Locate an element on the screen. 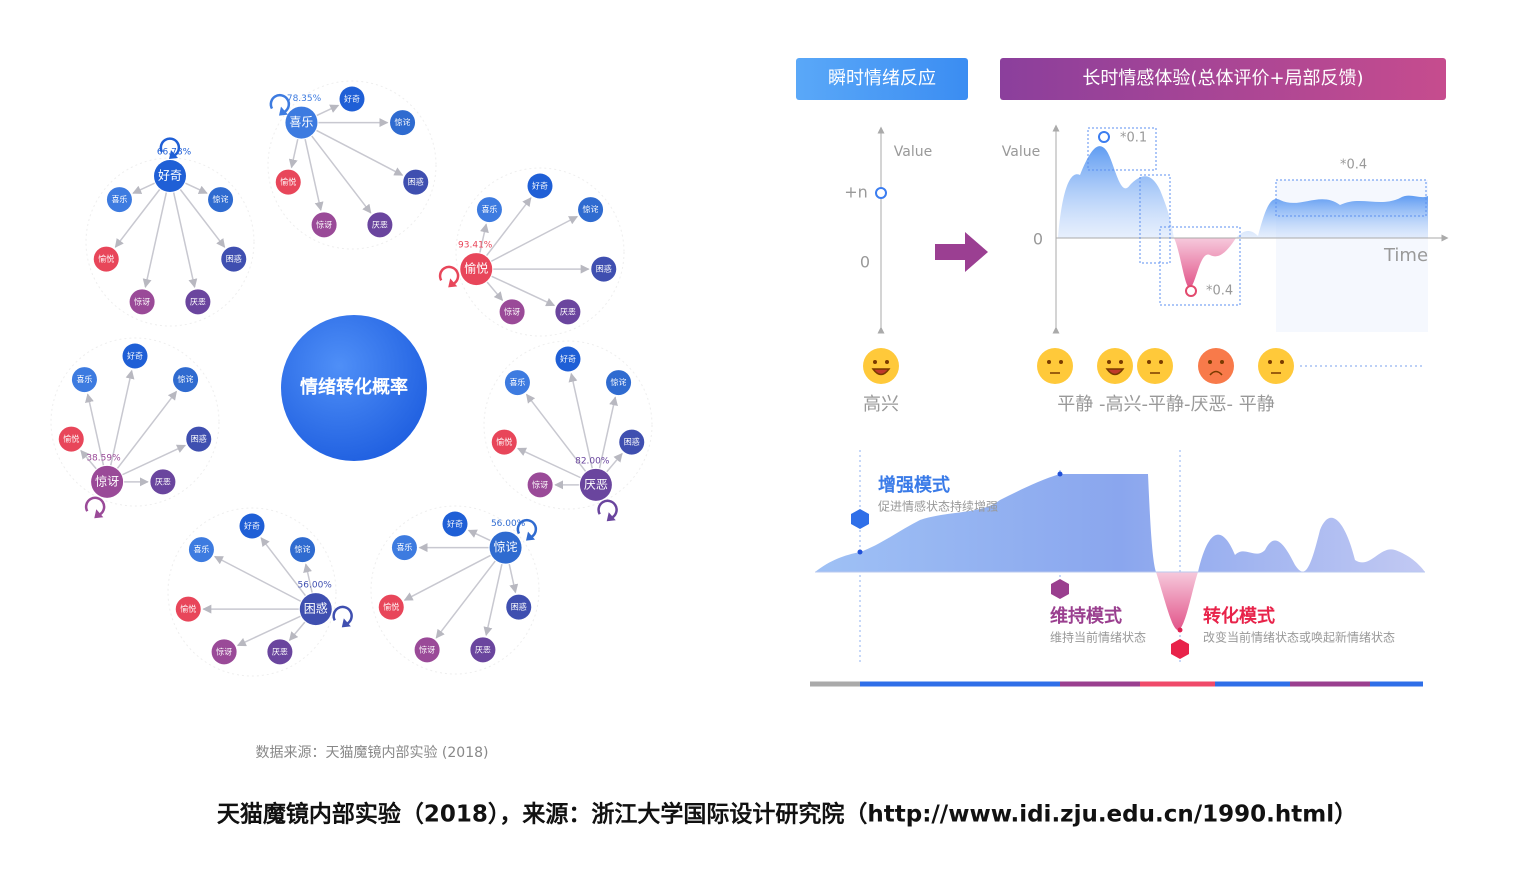 Image resolution: width=1540 pixels, height=880 pixels. percent: 66.78% is located at coordinates (174, 153).